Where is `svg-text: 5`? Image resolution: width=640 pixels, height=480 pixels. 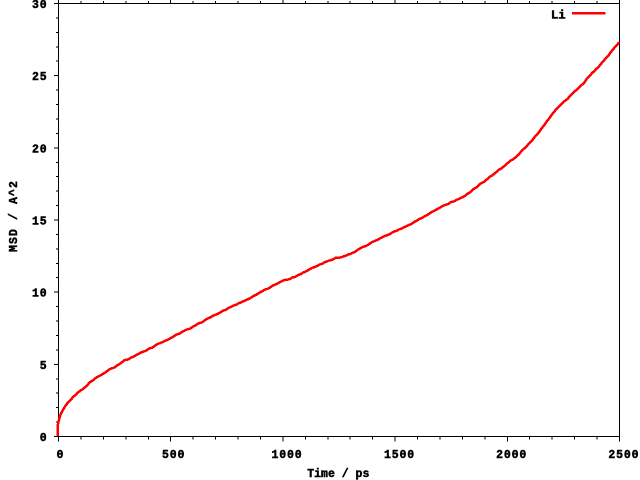 svg-text: 5 is located at coordinates (44, 366).